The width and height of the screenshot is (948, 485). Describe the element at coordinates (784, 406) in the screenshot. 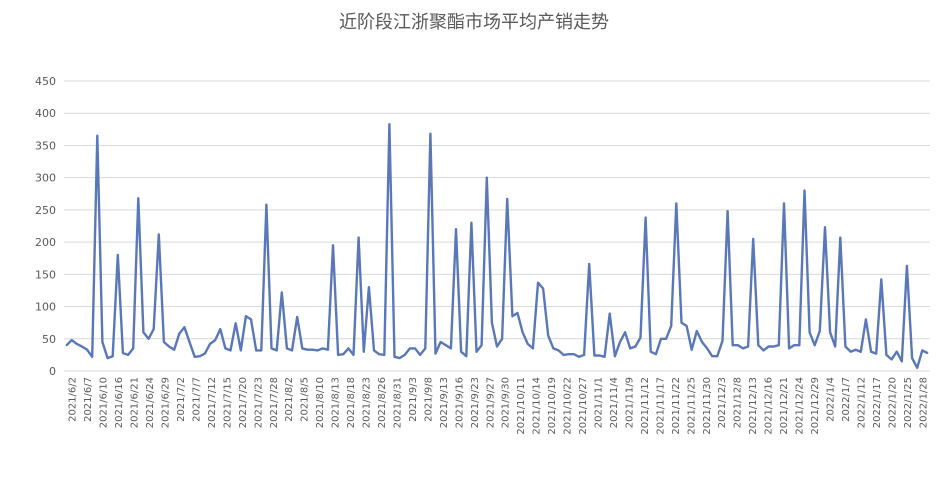

I see `x-tick-label: 2021/12/21` at that location.